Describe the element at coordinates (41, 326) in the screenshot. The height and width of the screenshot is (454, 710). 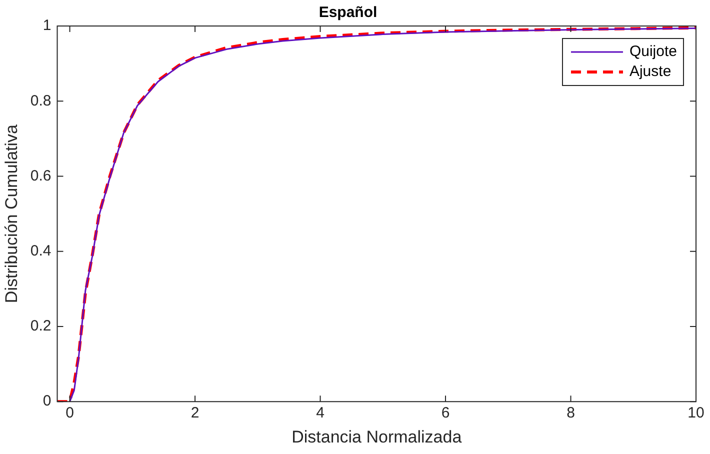
I see `y-tick-label: 0.2` at that location.